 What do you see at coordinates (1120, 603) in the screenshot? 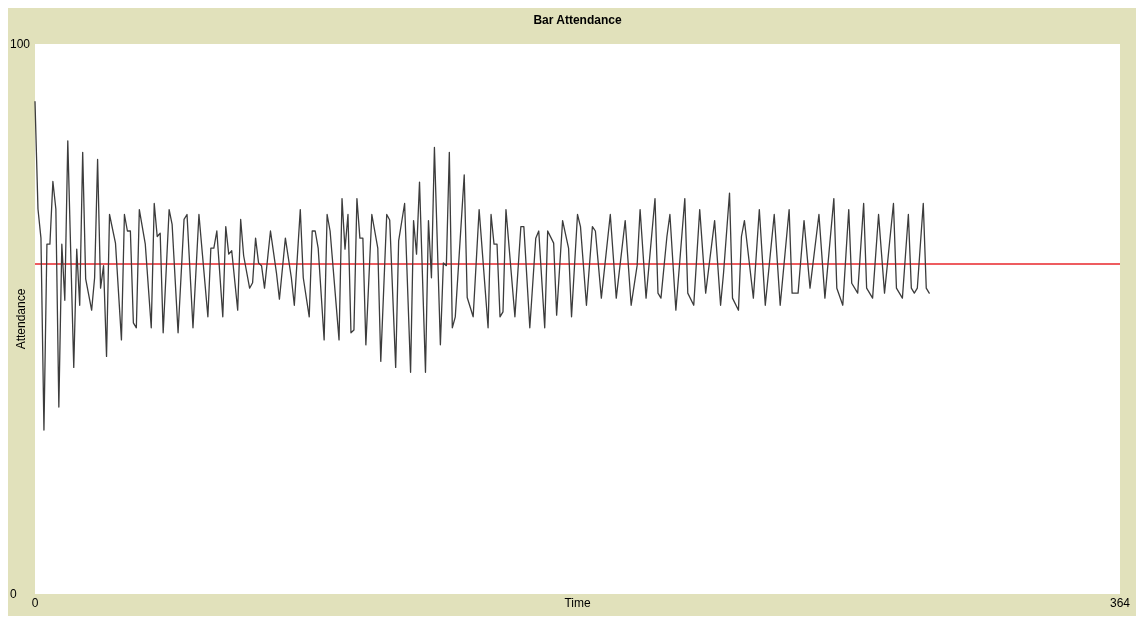
I see `x-tick-label: 364` at bounding box center [1120, 603].